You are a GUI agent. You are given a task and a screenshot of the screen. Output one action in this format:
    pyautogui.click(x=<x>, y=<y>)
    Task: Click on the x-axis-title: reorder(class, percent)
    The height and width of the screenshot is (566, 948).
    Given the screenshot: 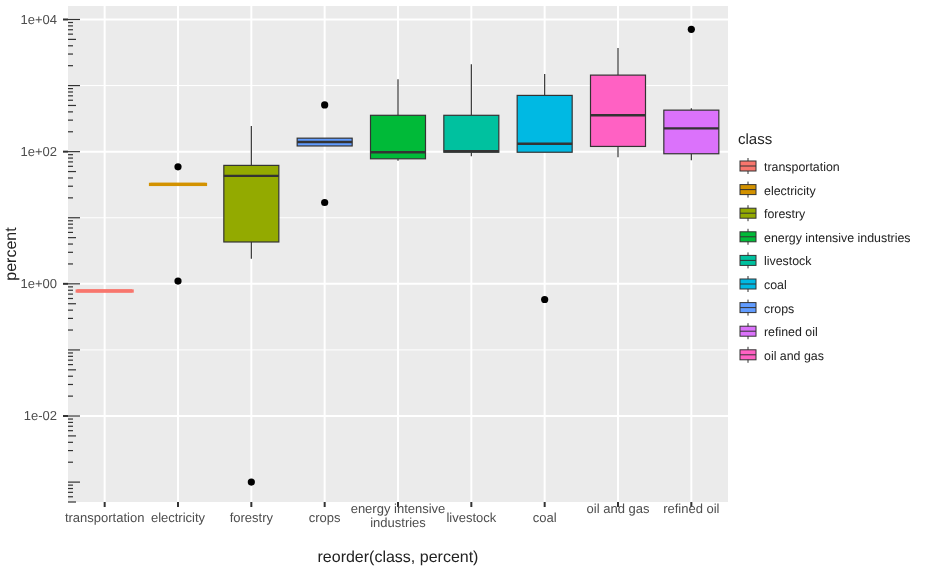 What is the action you would take?
    pyautogui.click(x=398, y=557)
    